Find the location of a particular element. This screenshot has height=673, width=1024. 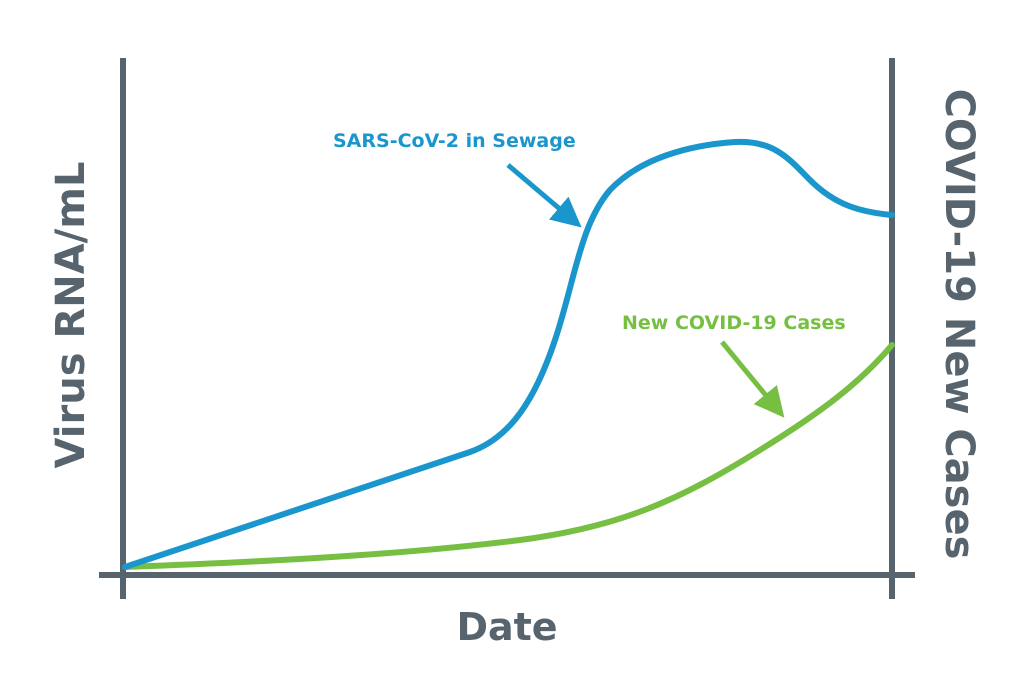

cases-annotation-label: New COVID-19 Cases is located at coordinates (734, 323).